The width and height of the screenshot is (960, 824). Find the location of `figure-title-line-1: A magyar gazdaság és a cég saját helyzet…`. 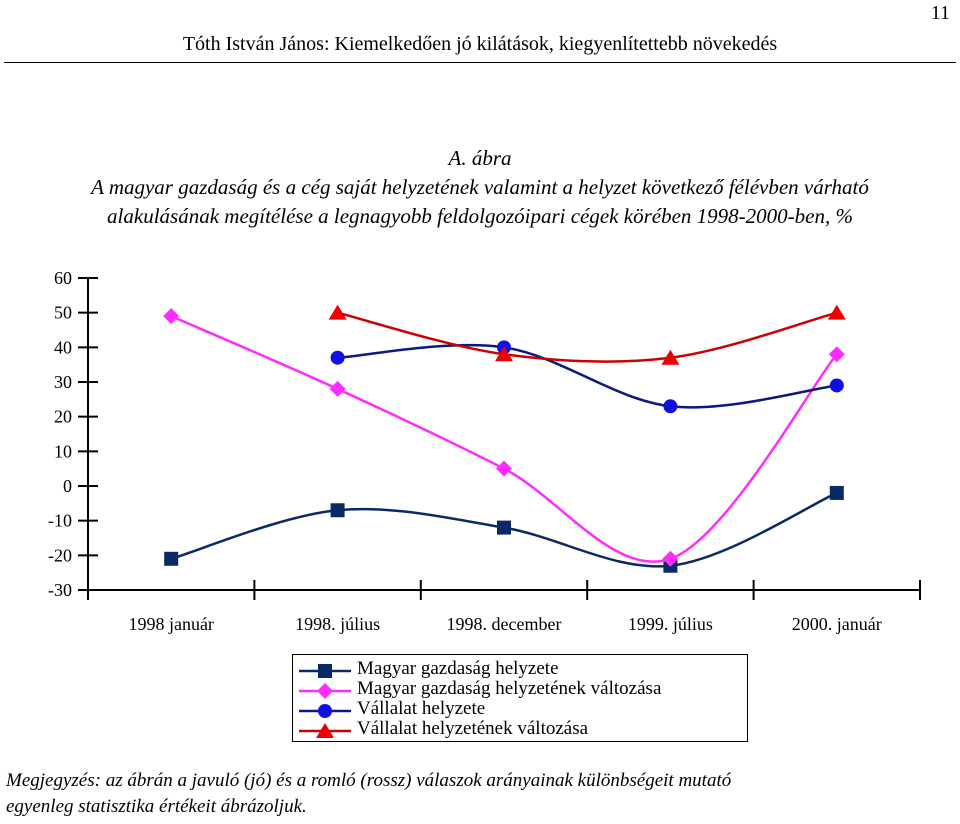

figure-title-line-1: A magyar gazdaság és a cég saját helyzet… is located at coordinates (480, 187).